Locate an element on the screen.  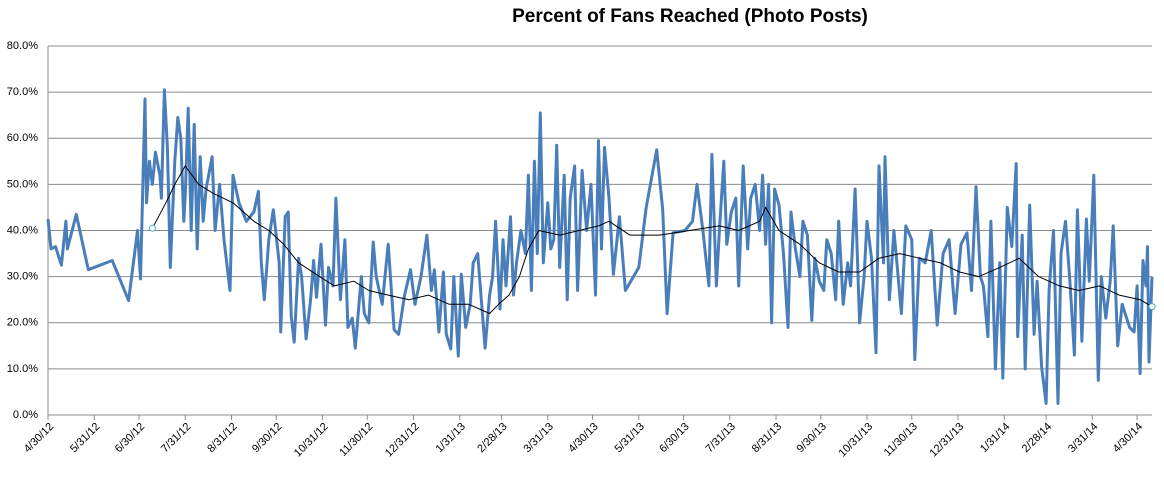
x-tick-label: 12/31/12 is located at coordinates (402, 440).